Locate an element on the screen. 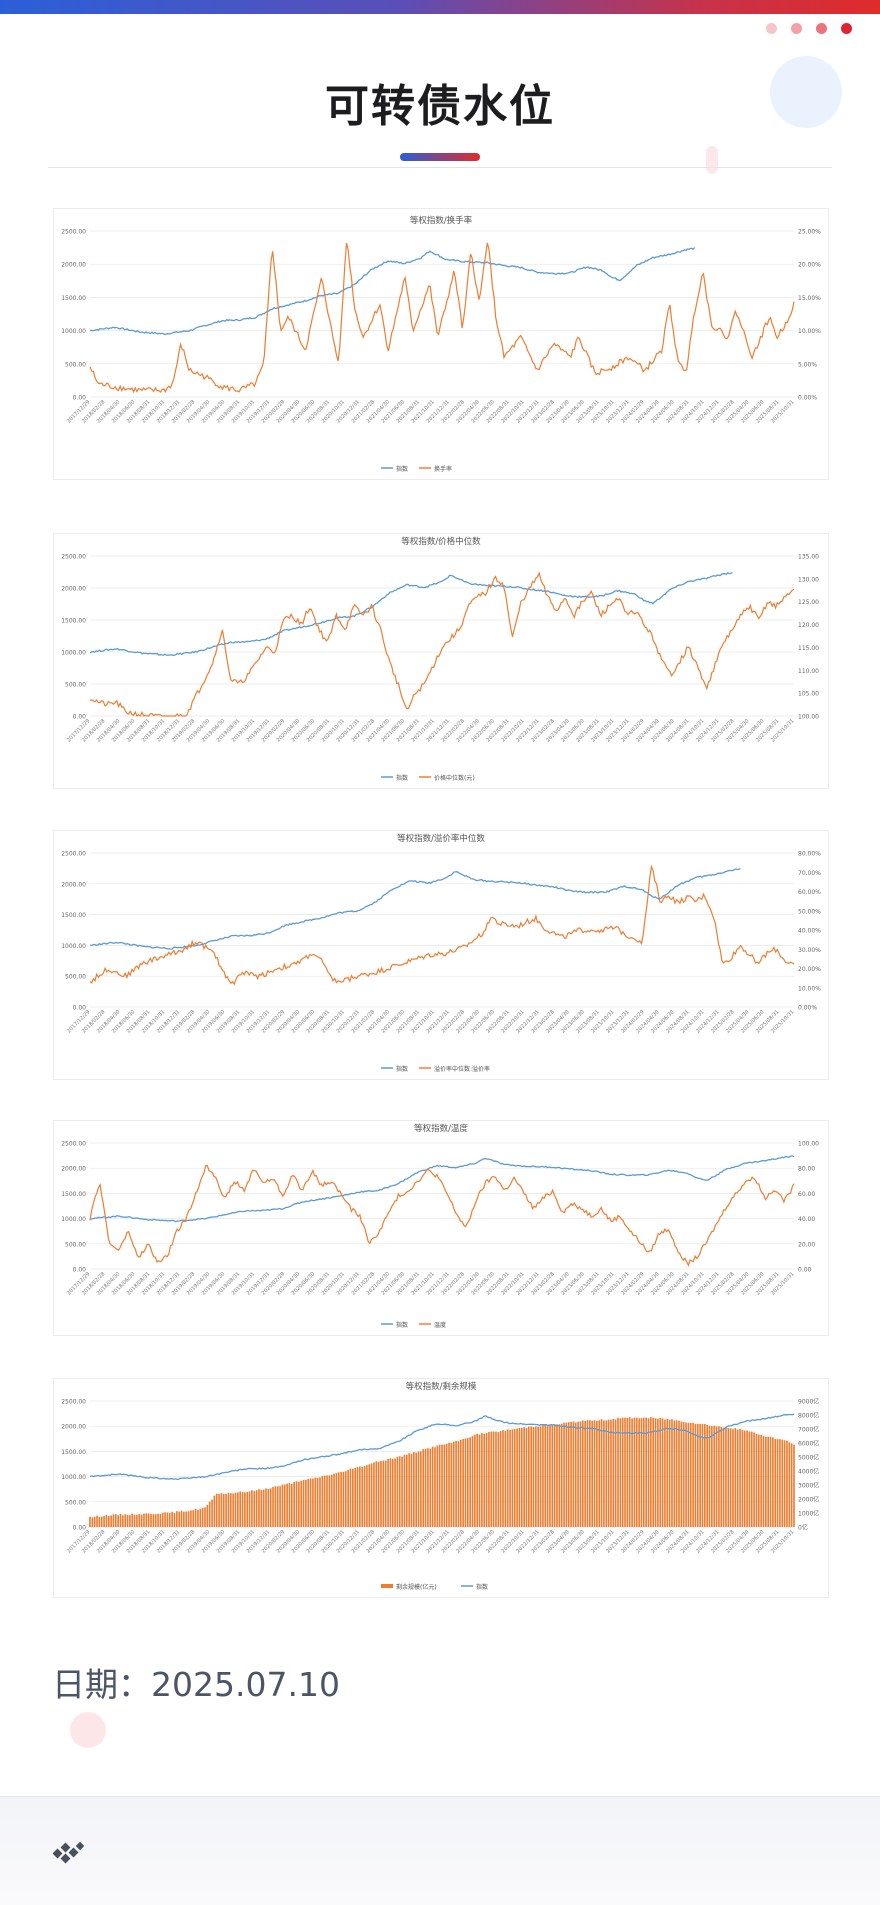 The height and width of the screenshot is (1905, 880). y-right-tick-label: 6000亿 is located at coordinates (808, 1444).